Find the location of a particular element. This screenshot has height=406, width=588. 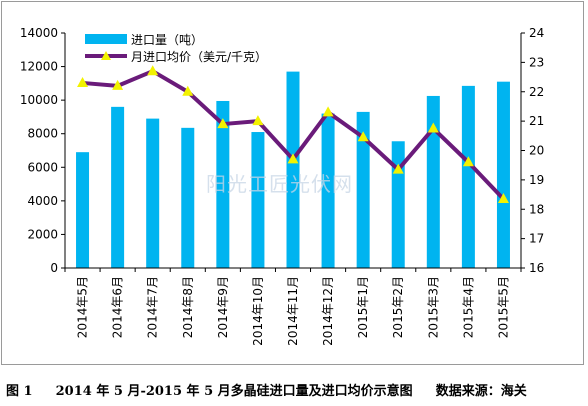

x-tick-label: 2015年4月 is located at coordinates (468, 307).